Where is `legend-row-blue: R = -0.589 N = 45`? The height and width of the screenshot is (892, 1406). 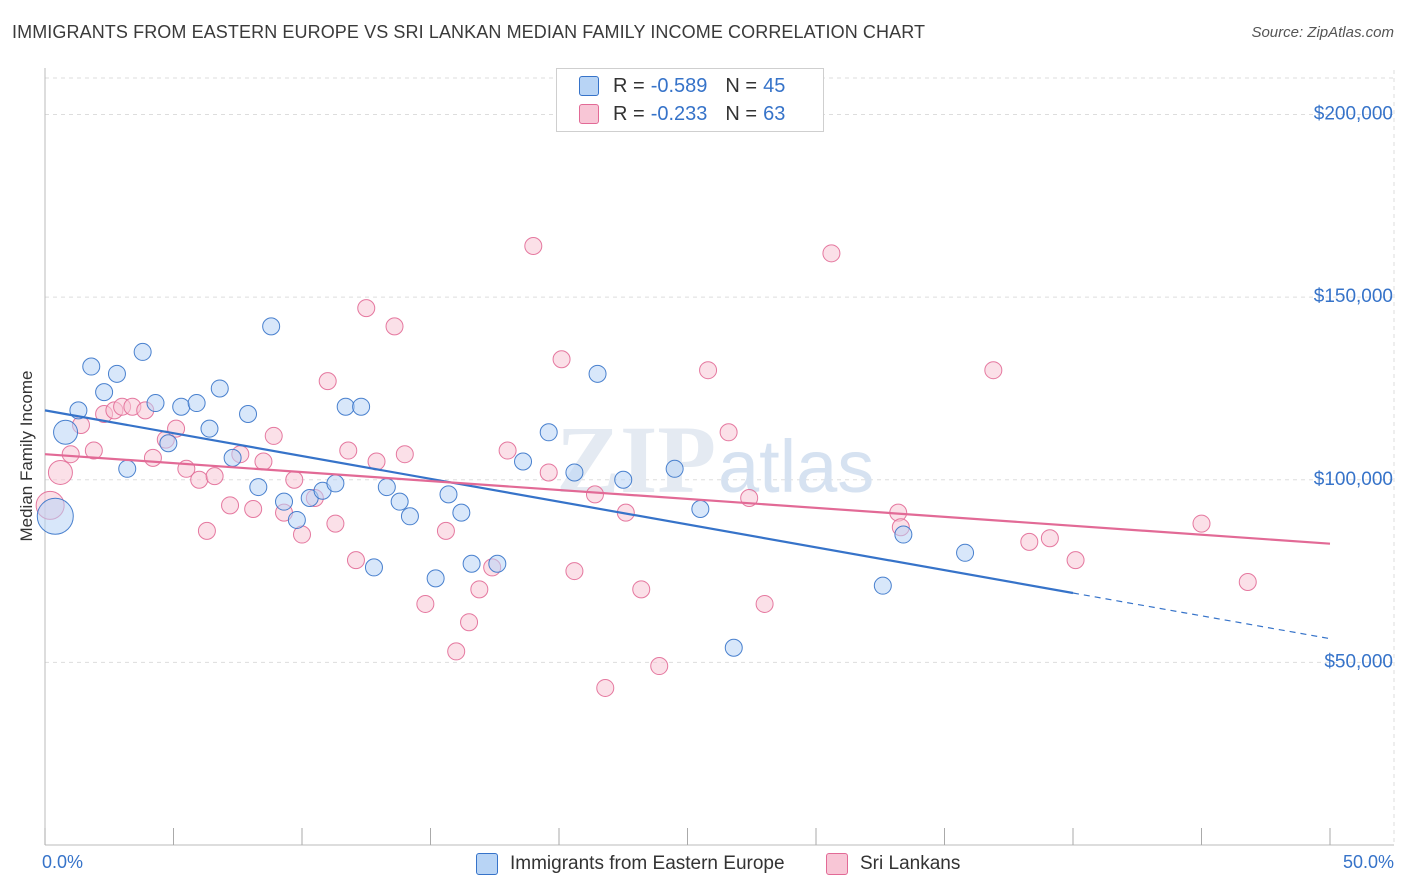
legend-row-blue: R = -0.589 N = 45 is located at coordinates (682, 86).